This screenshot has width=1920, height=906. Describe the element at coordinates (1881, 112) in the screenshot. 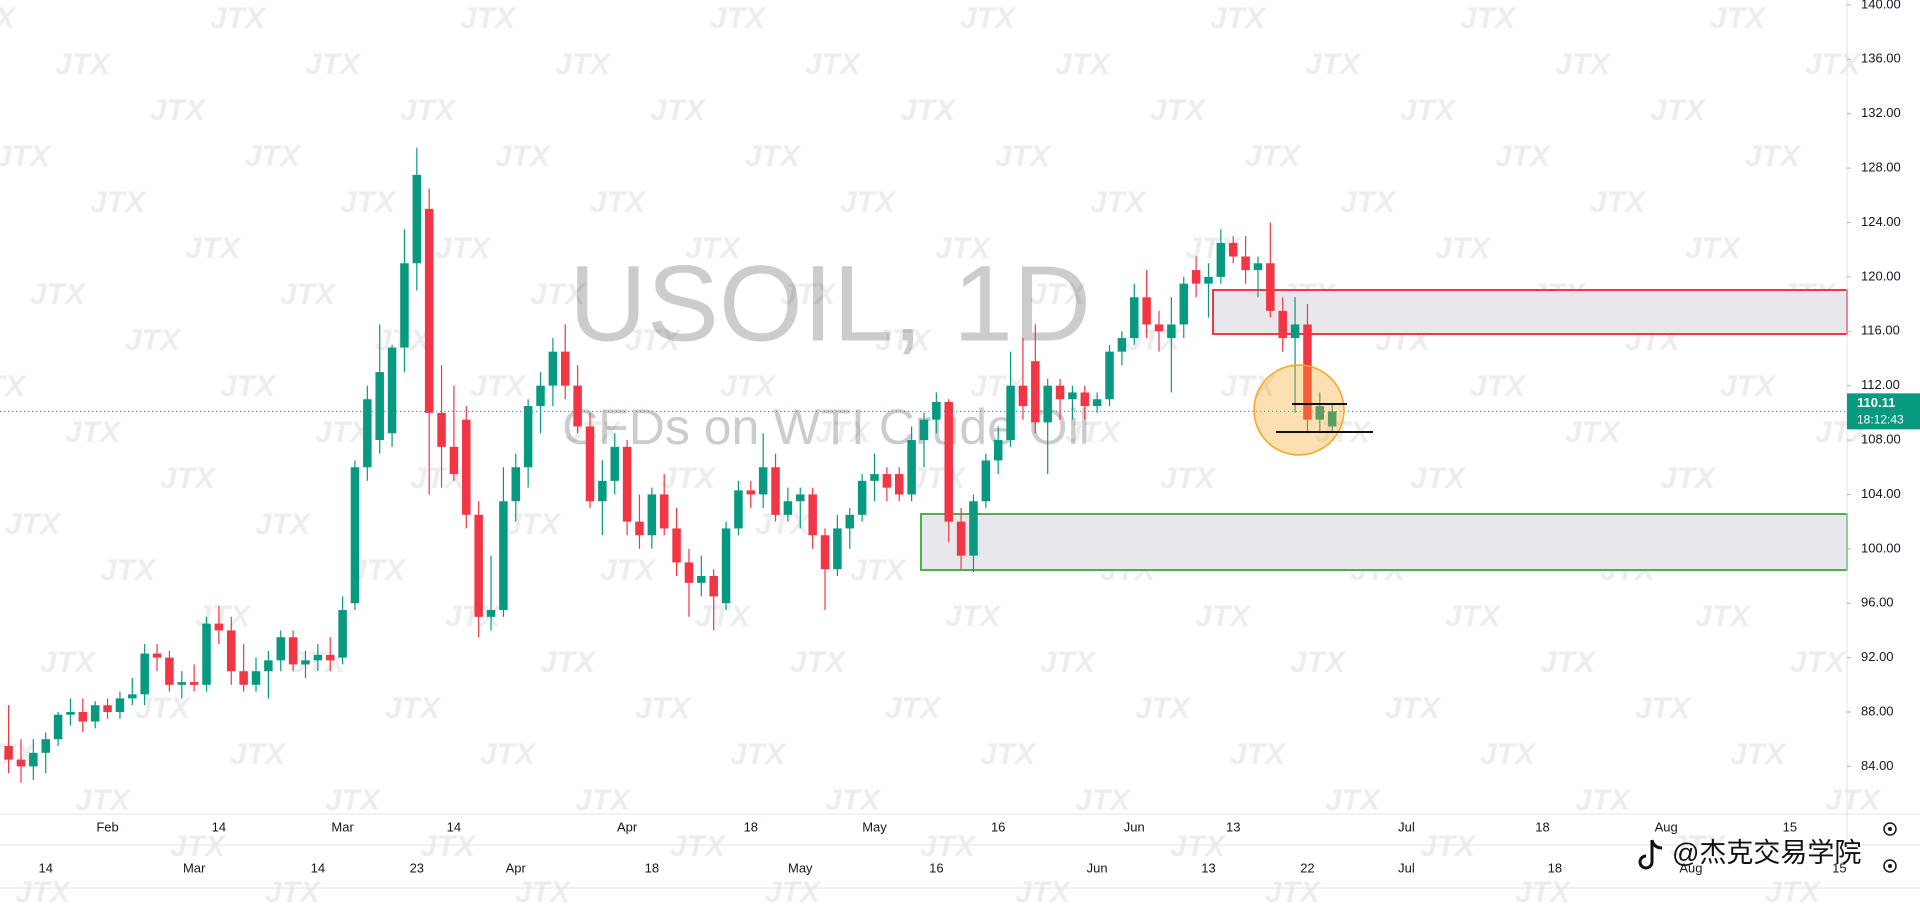

I see `y-tick-label: 132.00` at that location.